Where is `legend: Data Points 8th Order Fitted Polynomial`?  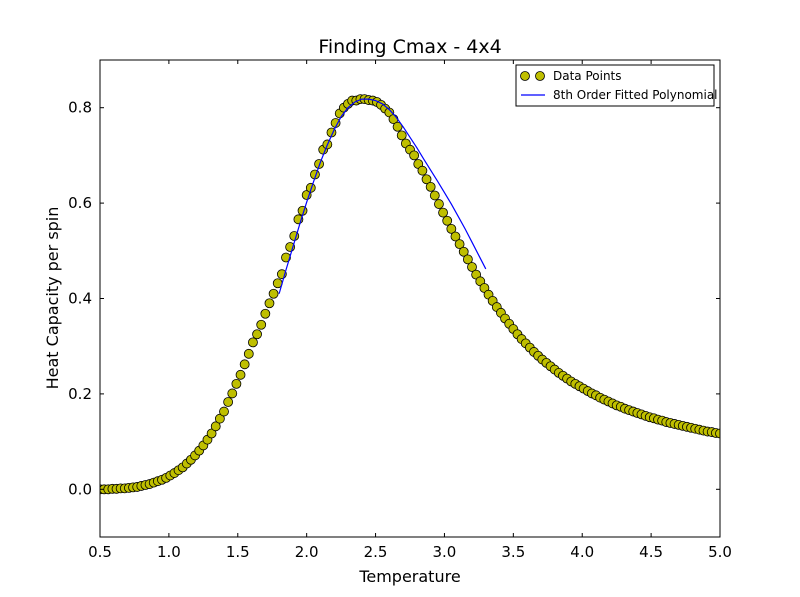 legend: Data Points 8th Order Fitted Polynomial is located at coordinates (616, 85).